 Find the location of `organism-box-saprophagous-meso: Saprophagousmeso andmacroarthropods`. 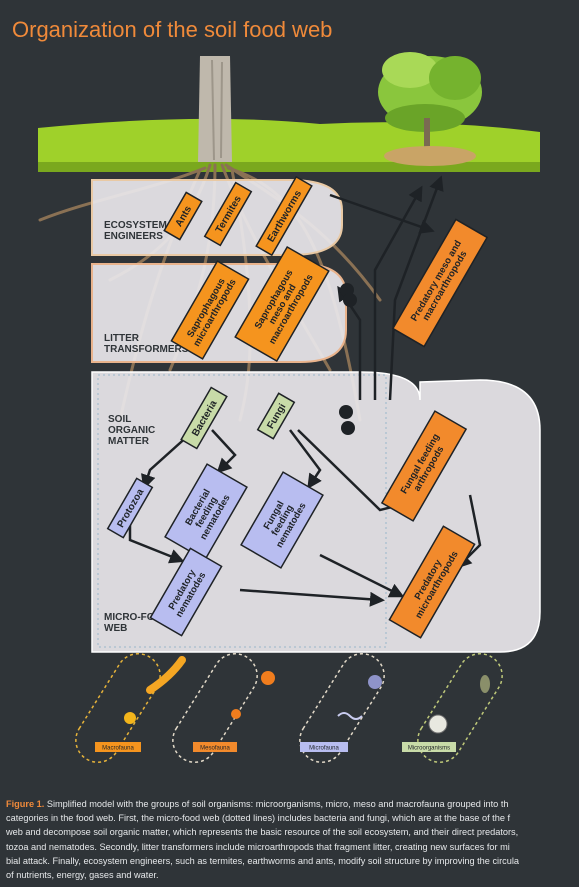

organism-box-saprophagous-meso: Saprophagousmeso andmacroarthropods is located at coordinates (282, 304).